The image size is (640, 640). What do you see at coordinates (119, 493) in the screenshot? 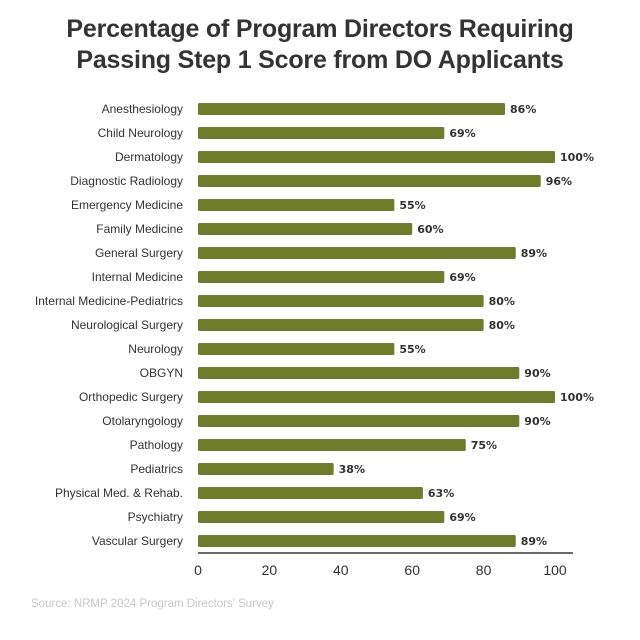
I see `category-label: Physical Med. & Rehab.` at bounding box center [119, 493].